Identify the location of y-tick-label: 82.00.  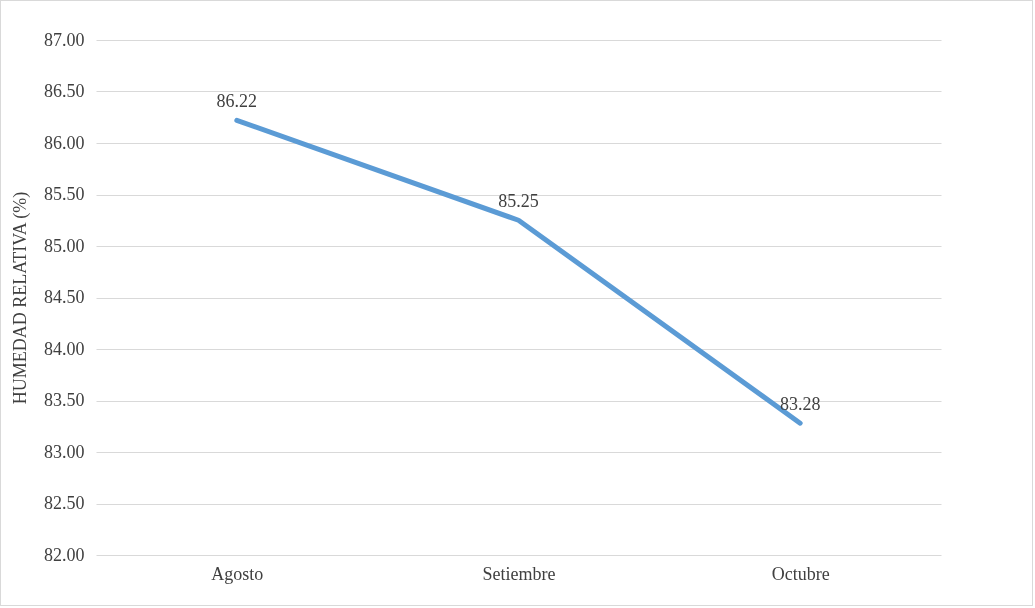
(64, 554).